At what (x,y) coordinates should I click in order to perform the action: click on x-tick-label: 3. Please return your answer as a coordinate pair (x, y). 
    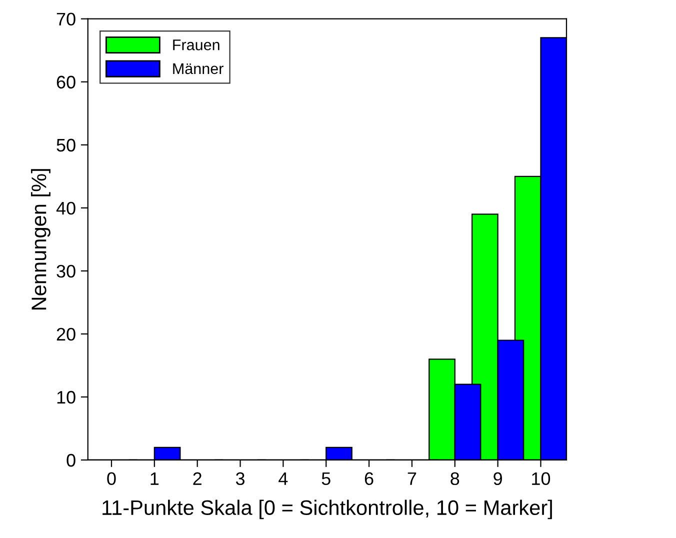
    Looking at the image, I should click on (240, 479).